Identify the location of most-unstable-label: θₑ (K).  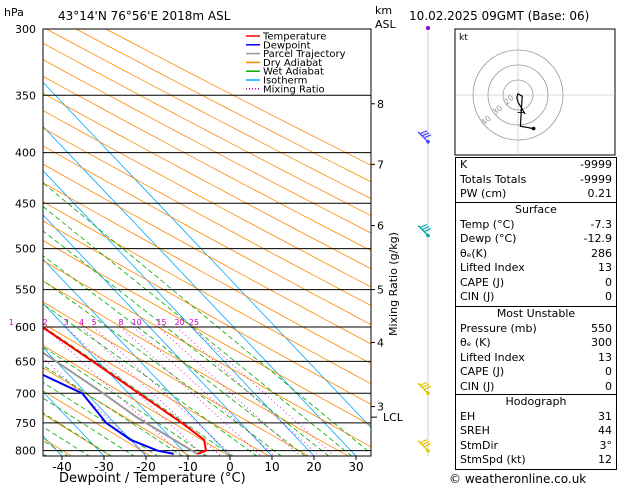
(475, 342).